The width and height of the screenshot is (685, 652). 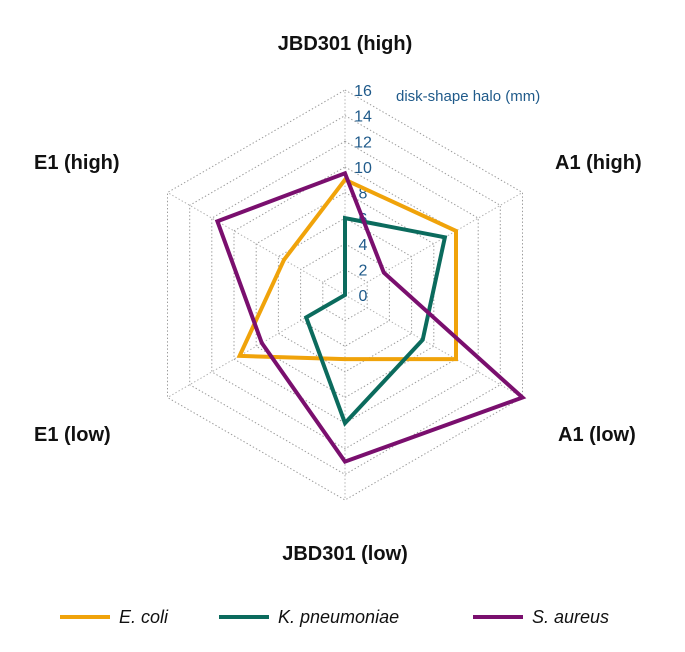 I want to click on legend-item-e-coli: E. coli, so click(x=114, y=617).